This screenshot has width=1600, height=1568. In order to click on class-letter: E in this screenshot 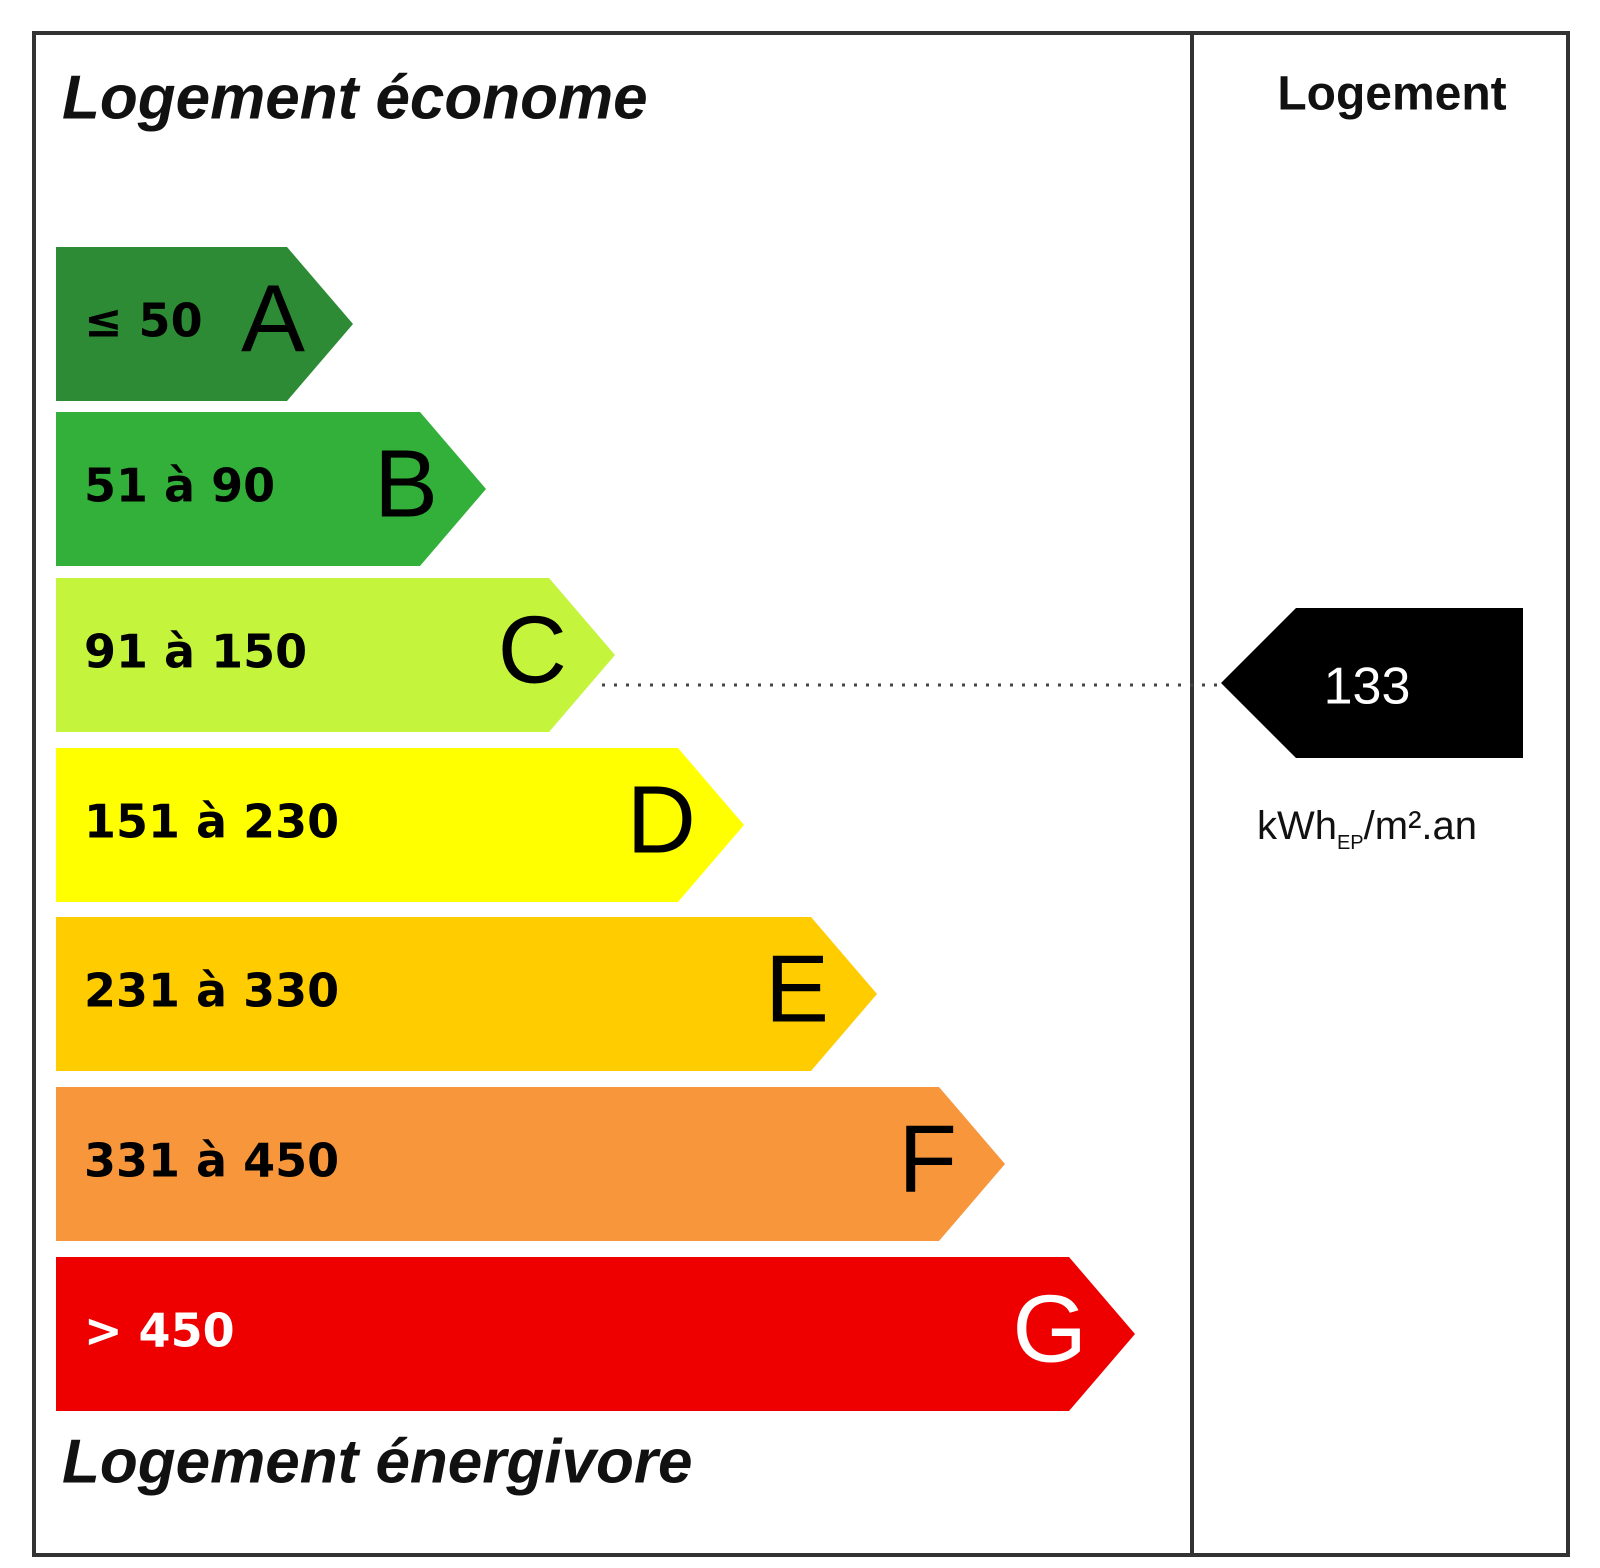, I will do `click(797, 988)`.